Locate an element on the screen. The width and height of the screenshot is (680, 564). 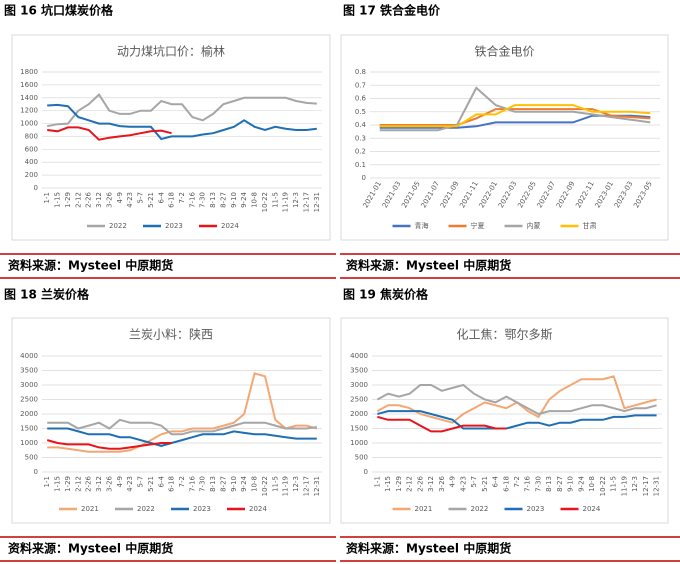
legend-label: 2021 is located at coordinates (90, 509).